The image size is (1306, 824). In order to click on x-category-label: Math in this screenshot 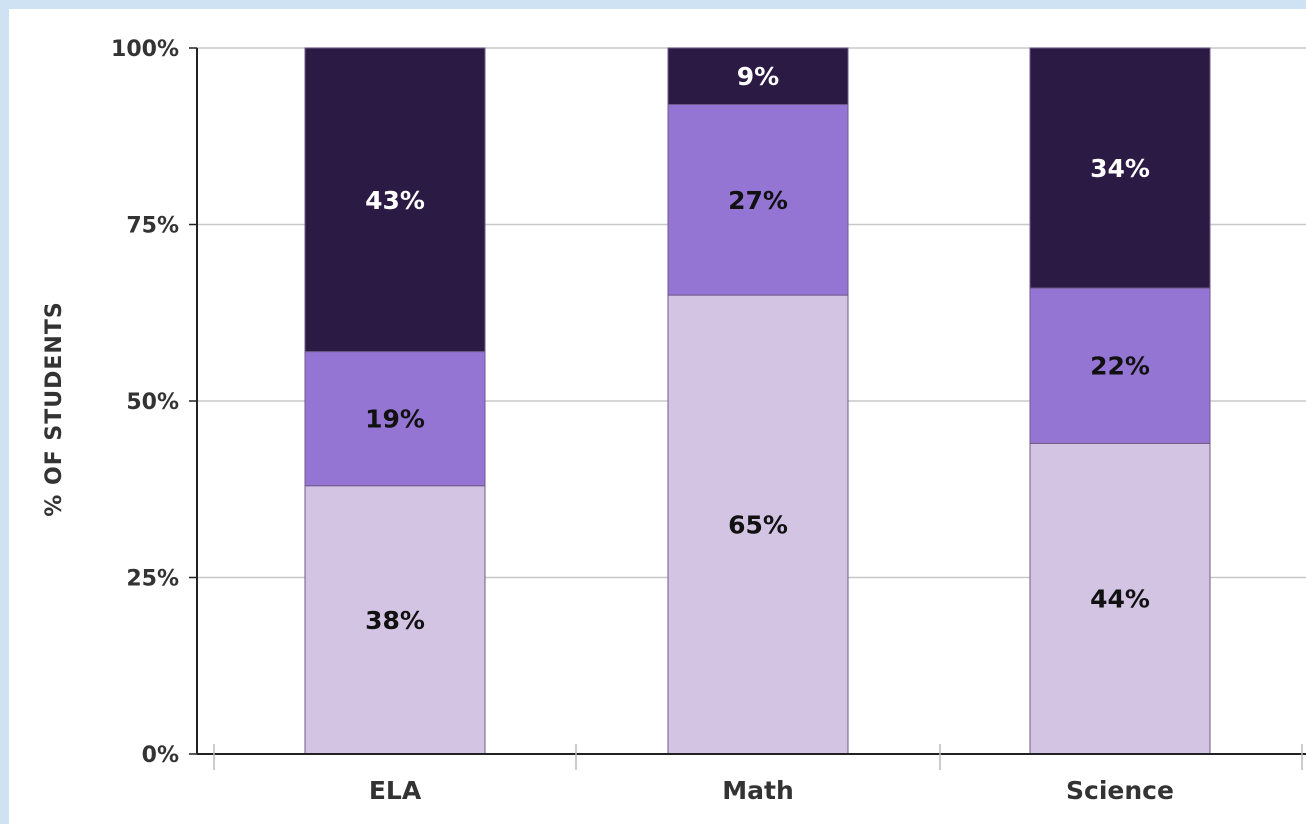, I will do `click(758, 790)`.